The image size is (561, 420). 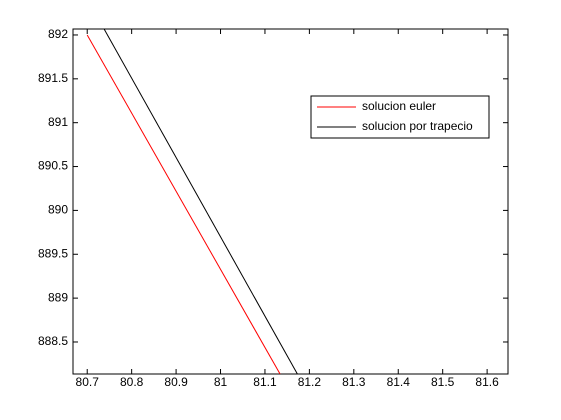 I want to click on legend-box, so click(x=400, y=117).